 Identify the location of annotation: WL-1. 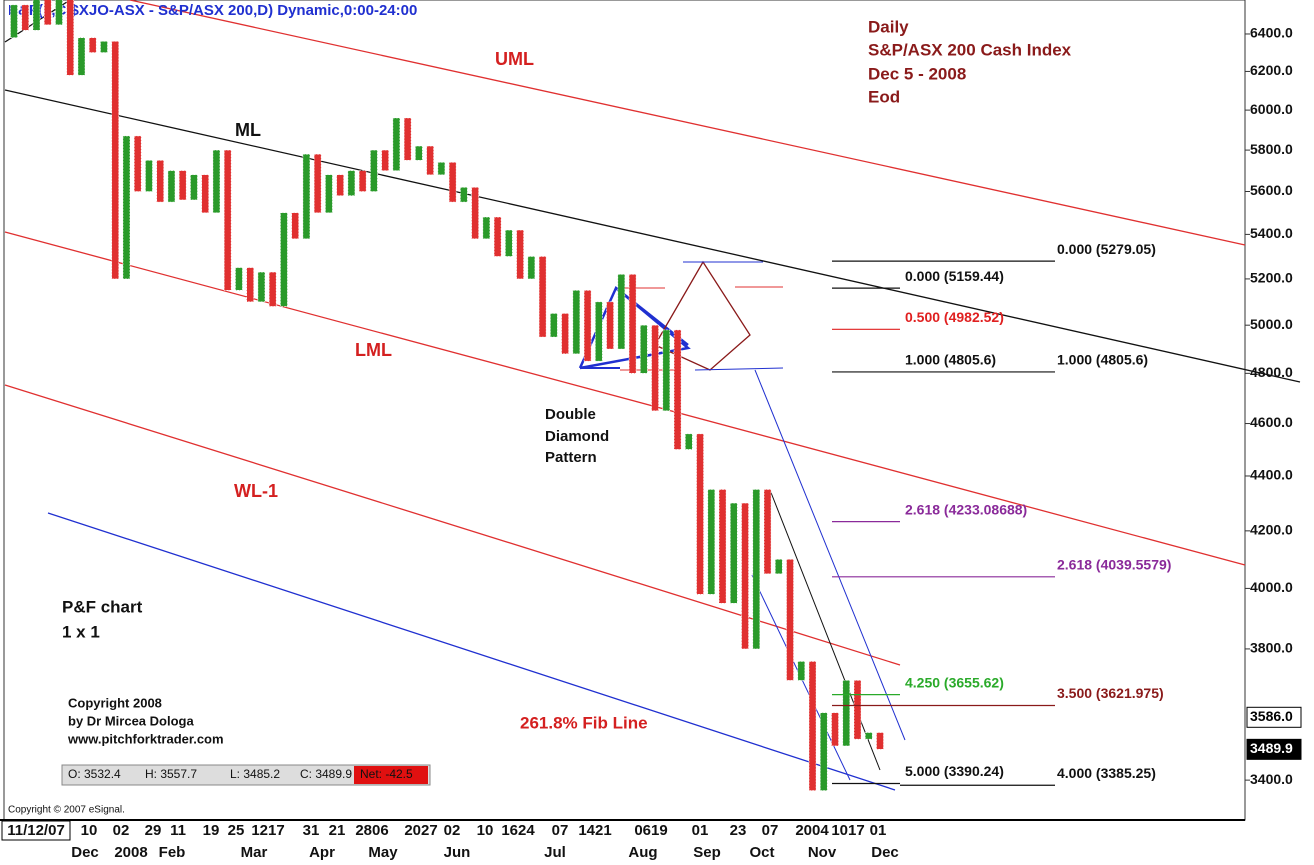
(256, 491).